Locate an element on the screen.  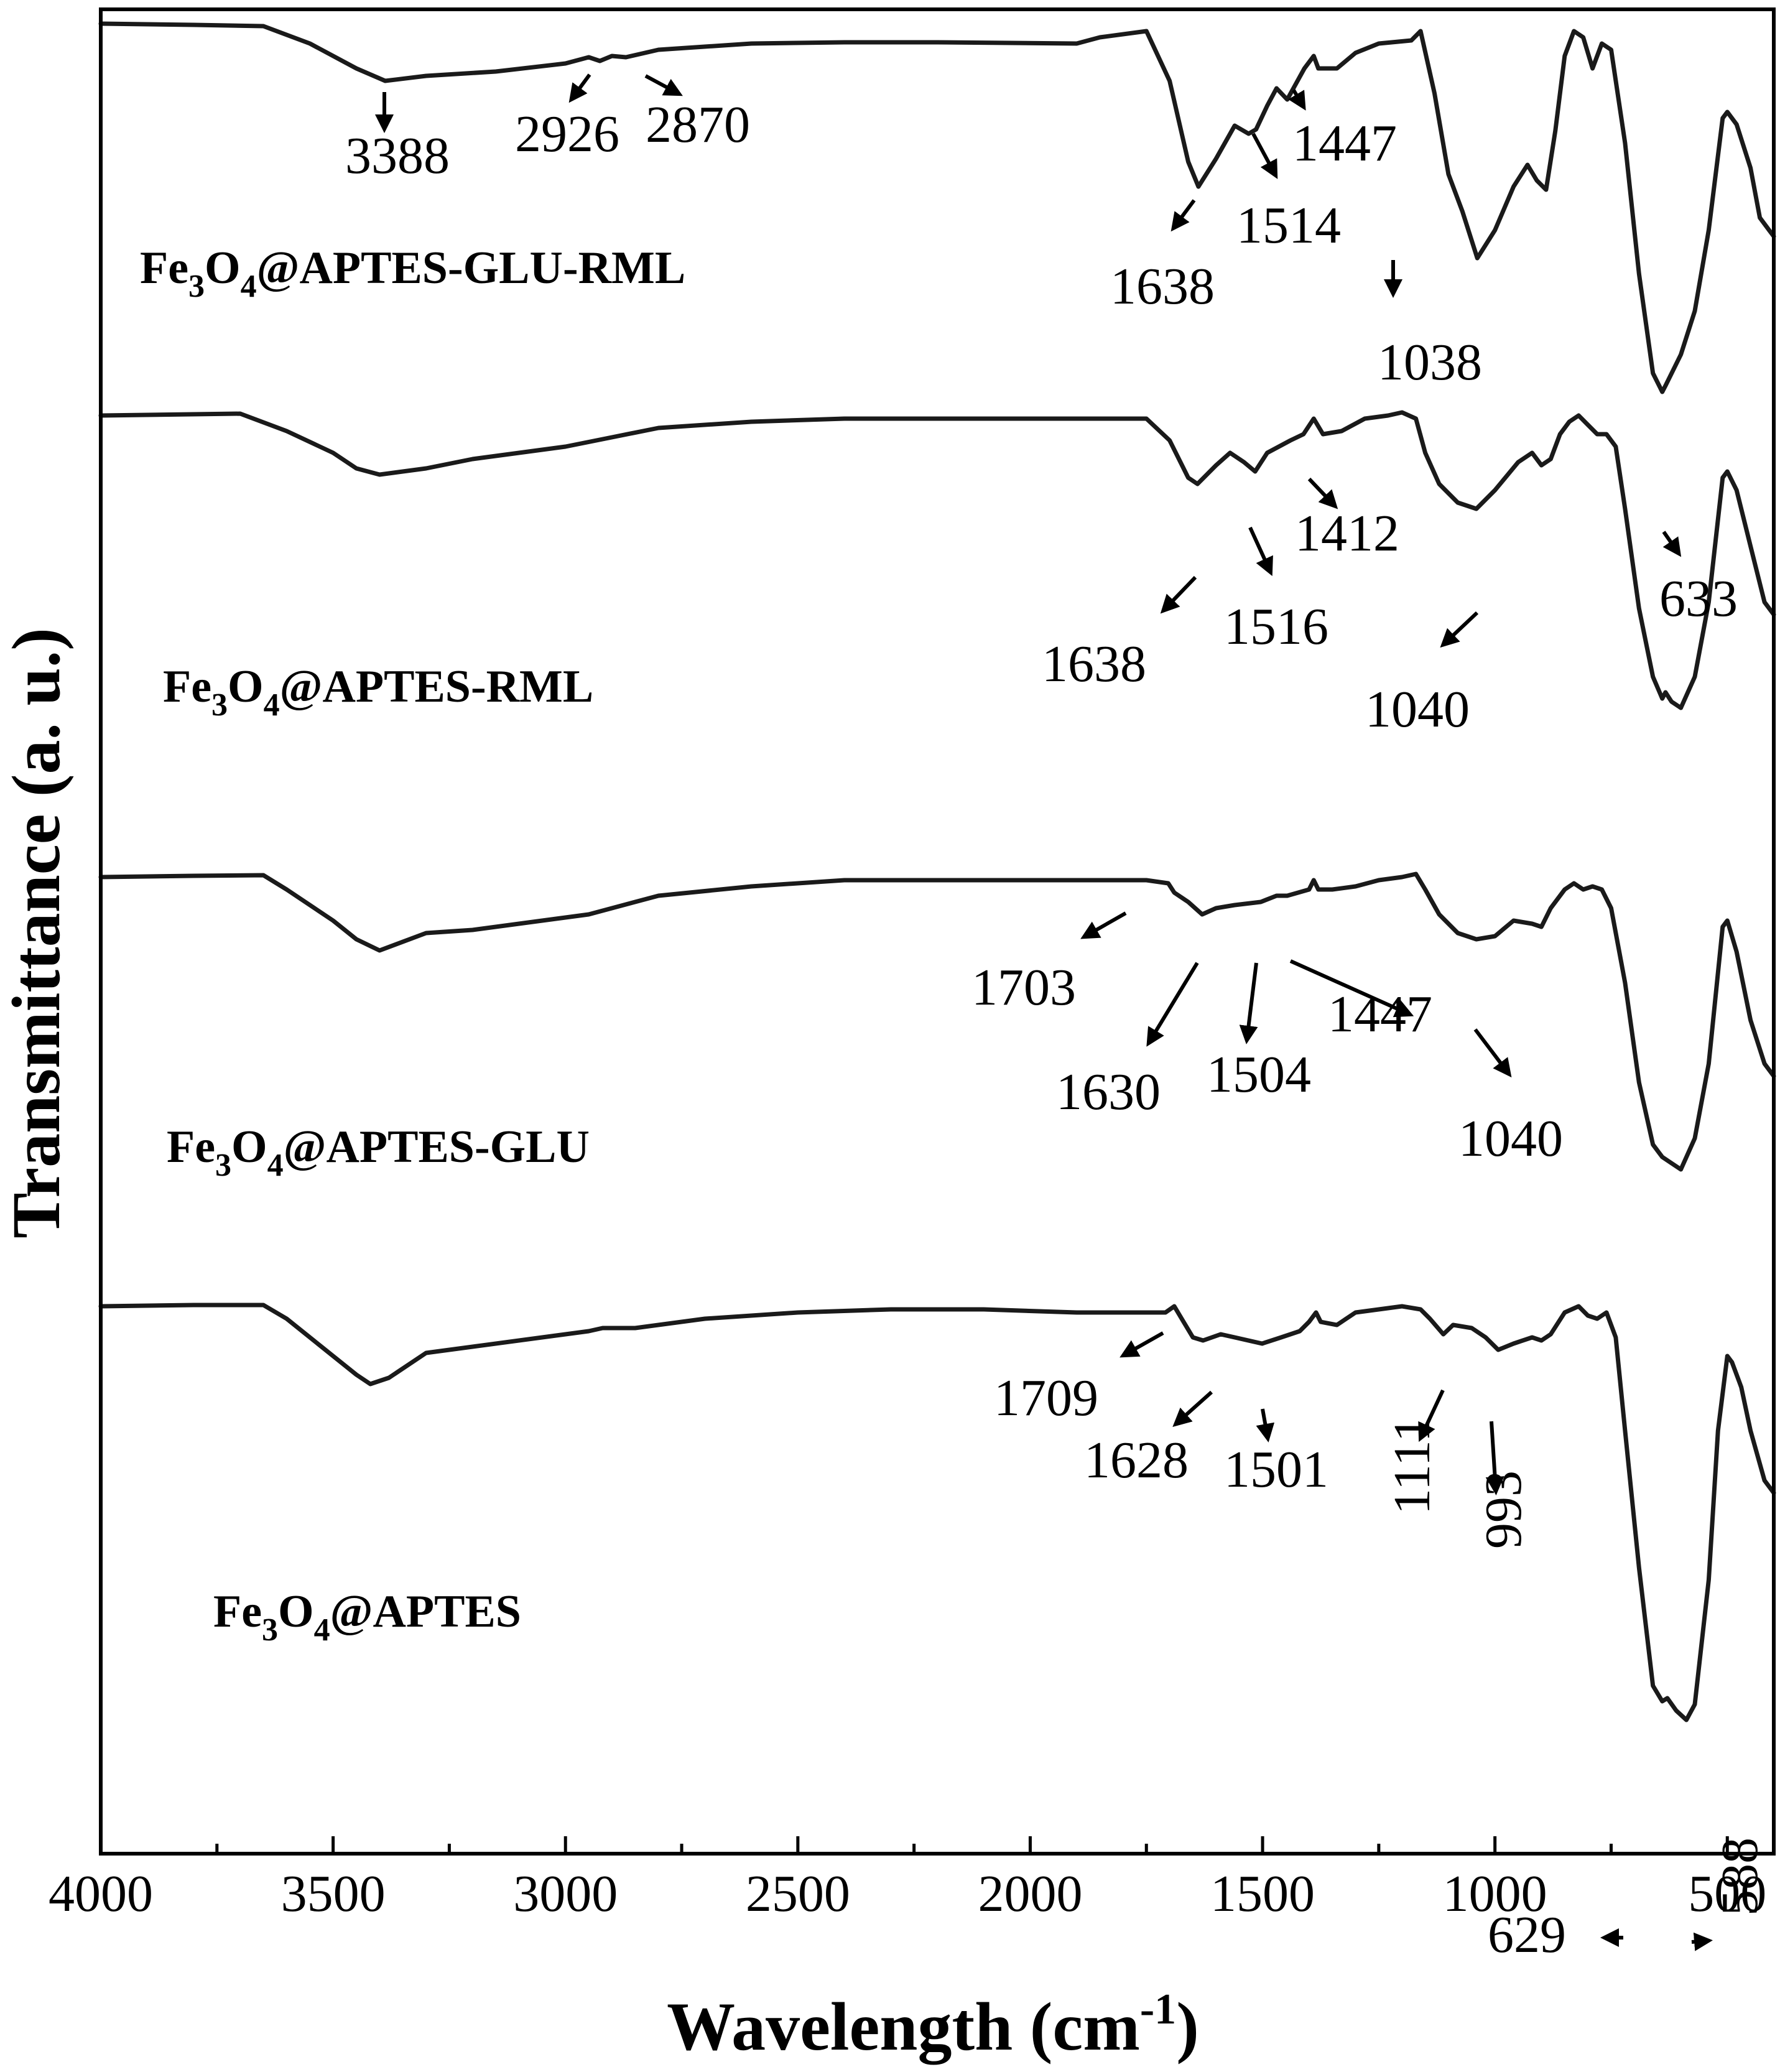
x-tick-label: 3000 is located at coordinates (566, 1894).